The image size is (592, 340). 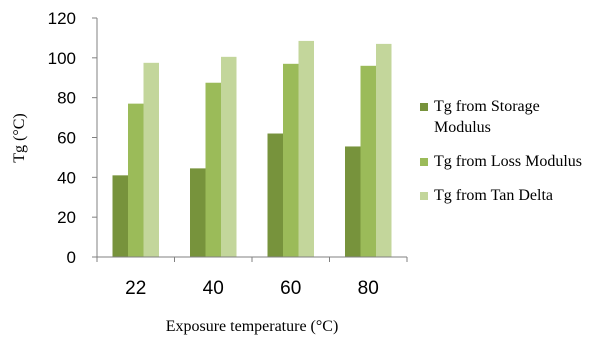 What do you see at coordinates (493, 195) in the screenshot?
I see `legend-label-tan-delta: Tg from Tan Delta` at bounding box center [493, 195].